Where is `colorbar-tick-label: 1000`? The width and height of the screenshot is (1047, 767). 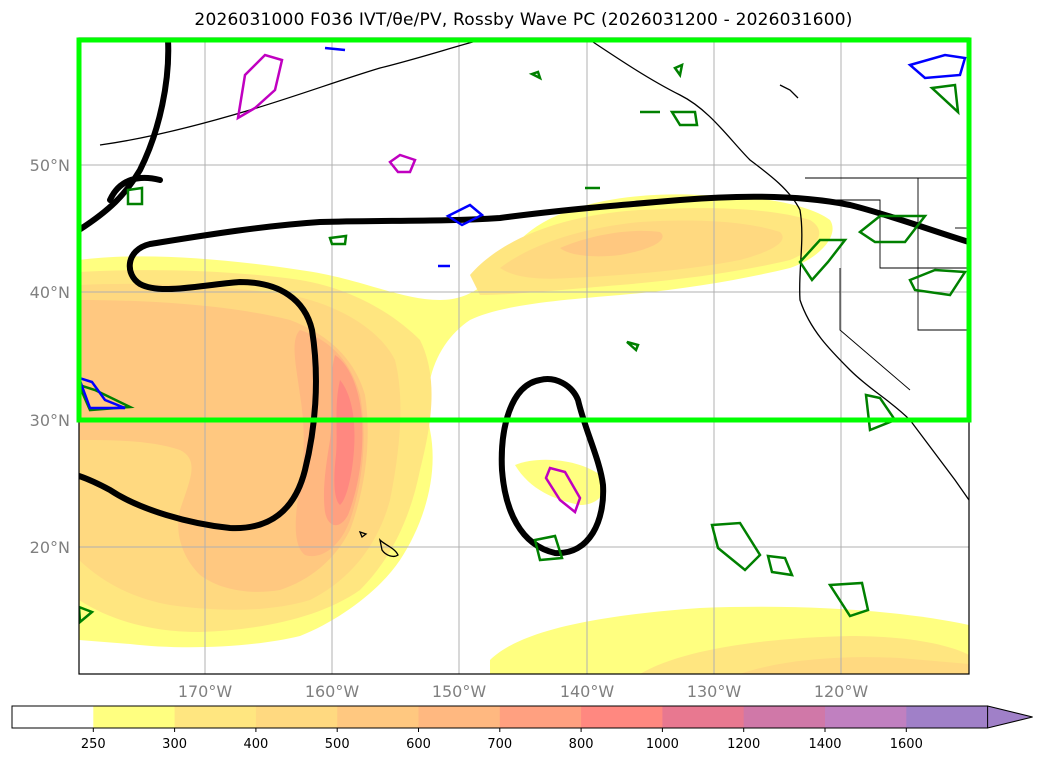 colorbar-tick-label: 1000 is located at coordinates (662, 744).